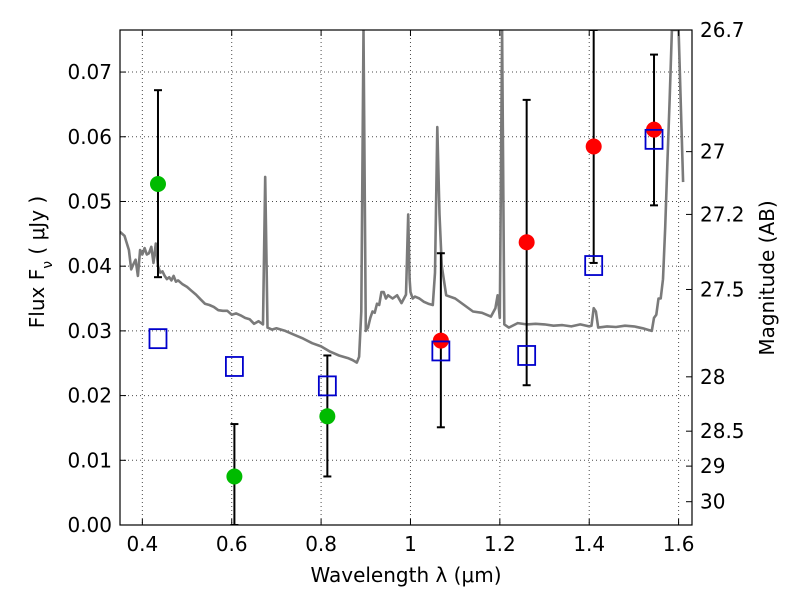 Image resolution: width=800 pixels, height=600 pixels. I want to click on right-tick-label: 28.5, so click(722, 431).